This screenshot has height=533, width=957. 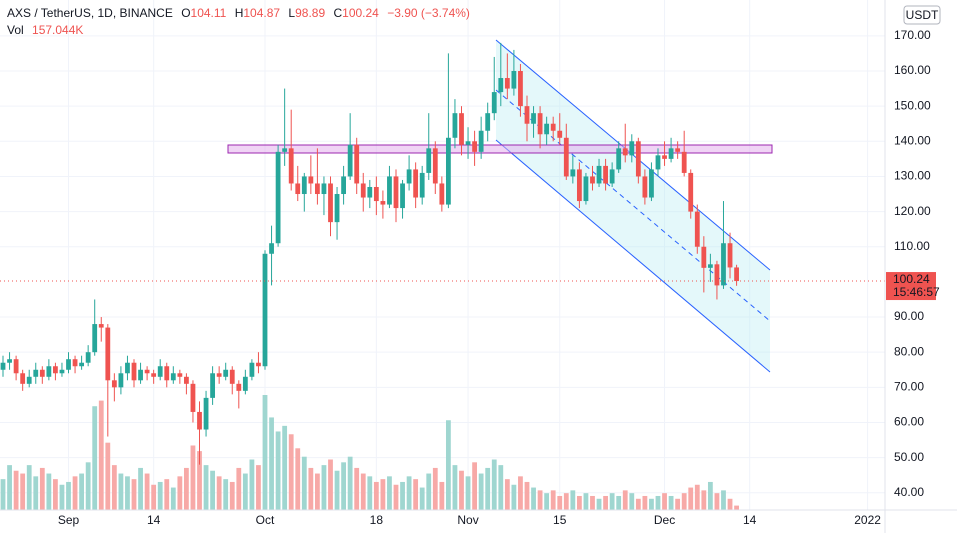 I want to click on y-tick-label: 40.00, so click(x=909, y=492).